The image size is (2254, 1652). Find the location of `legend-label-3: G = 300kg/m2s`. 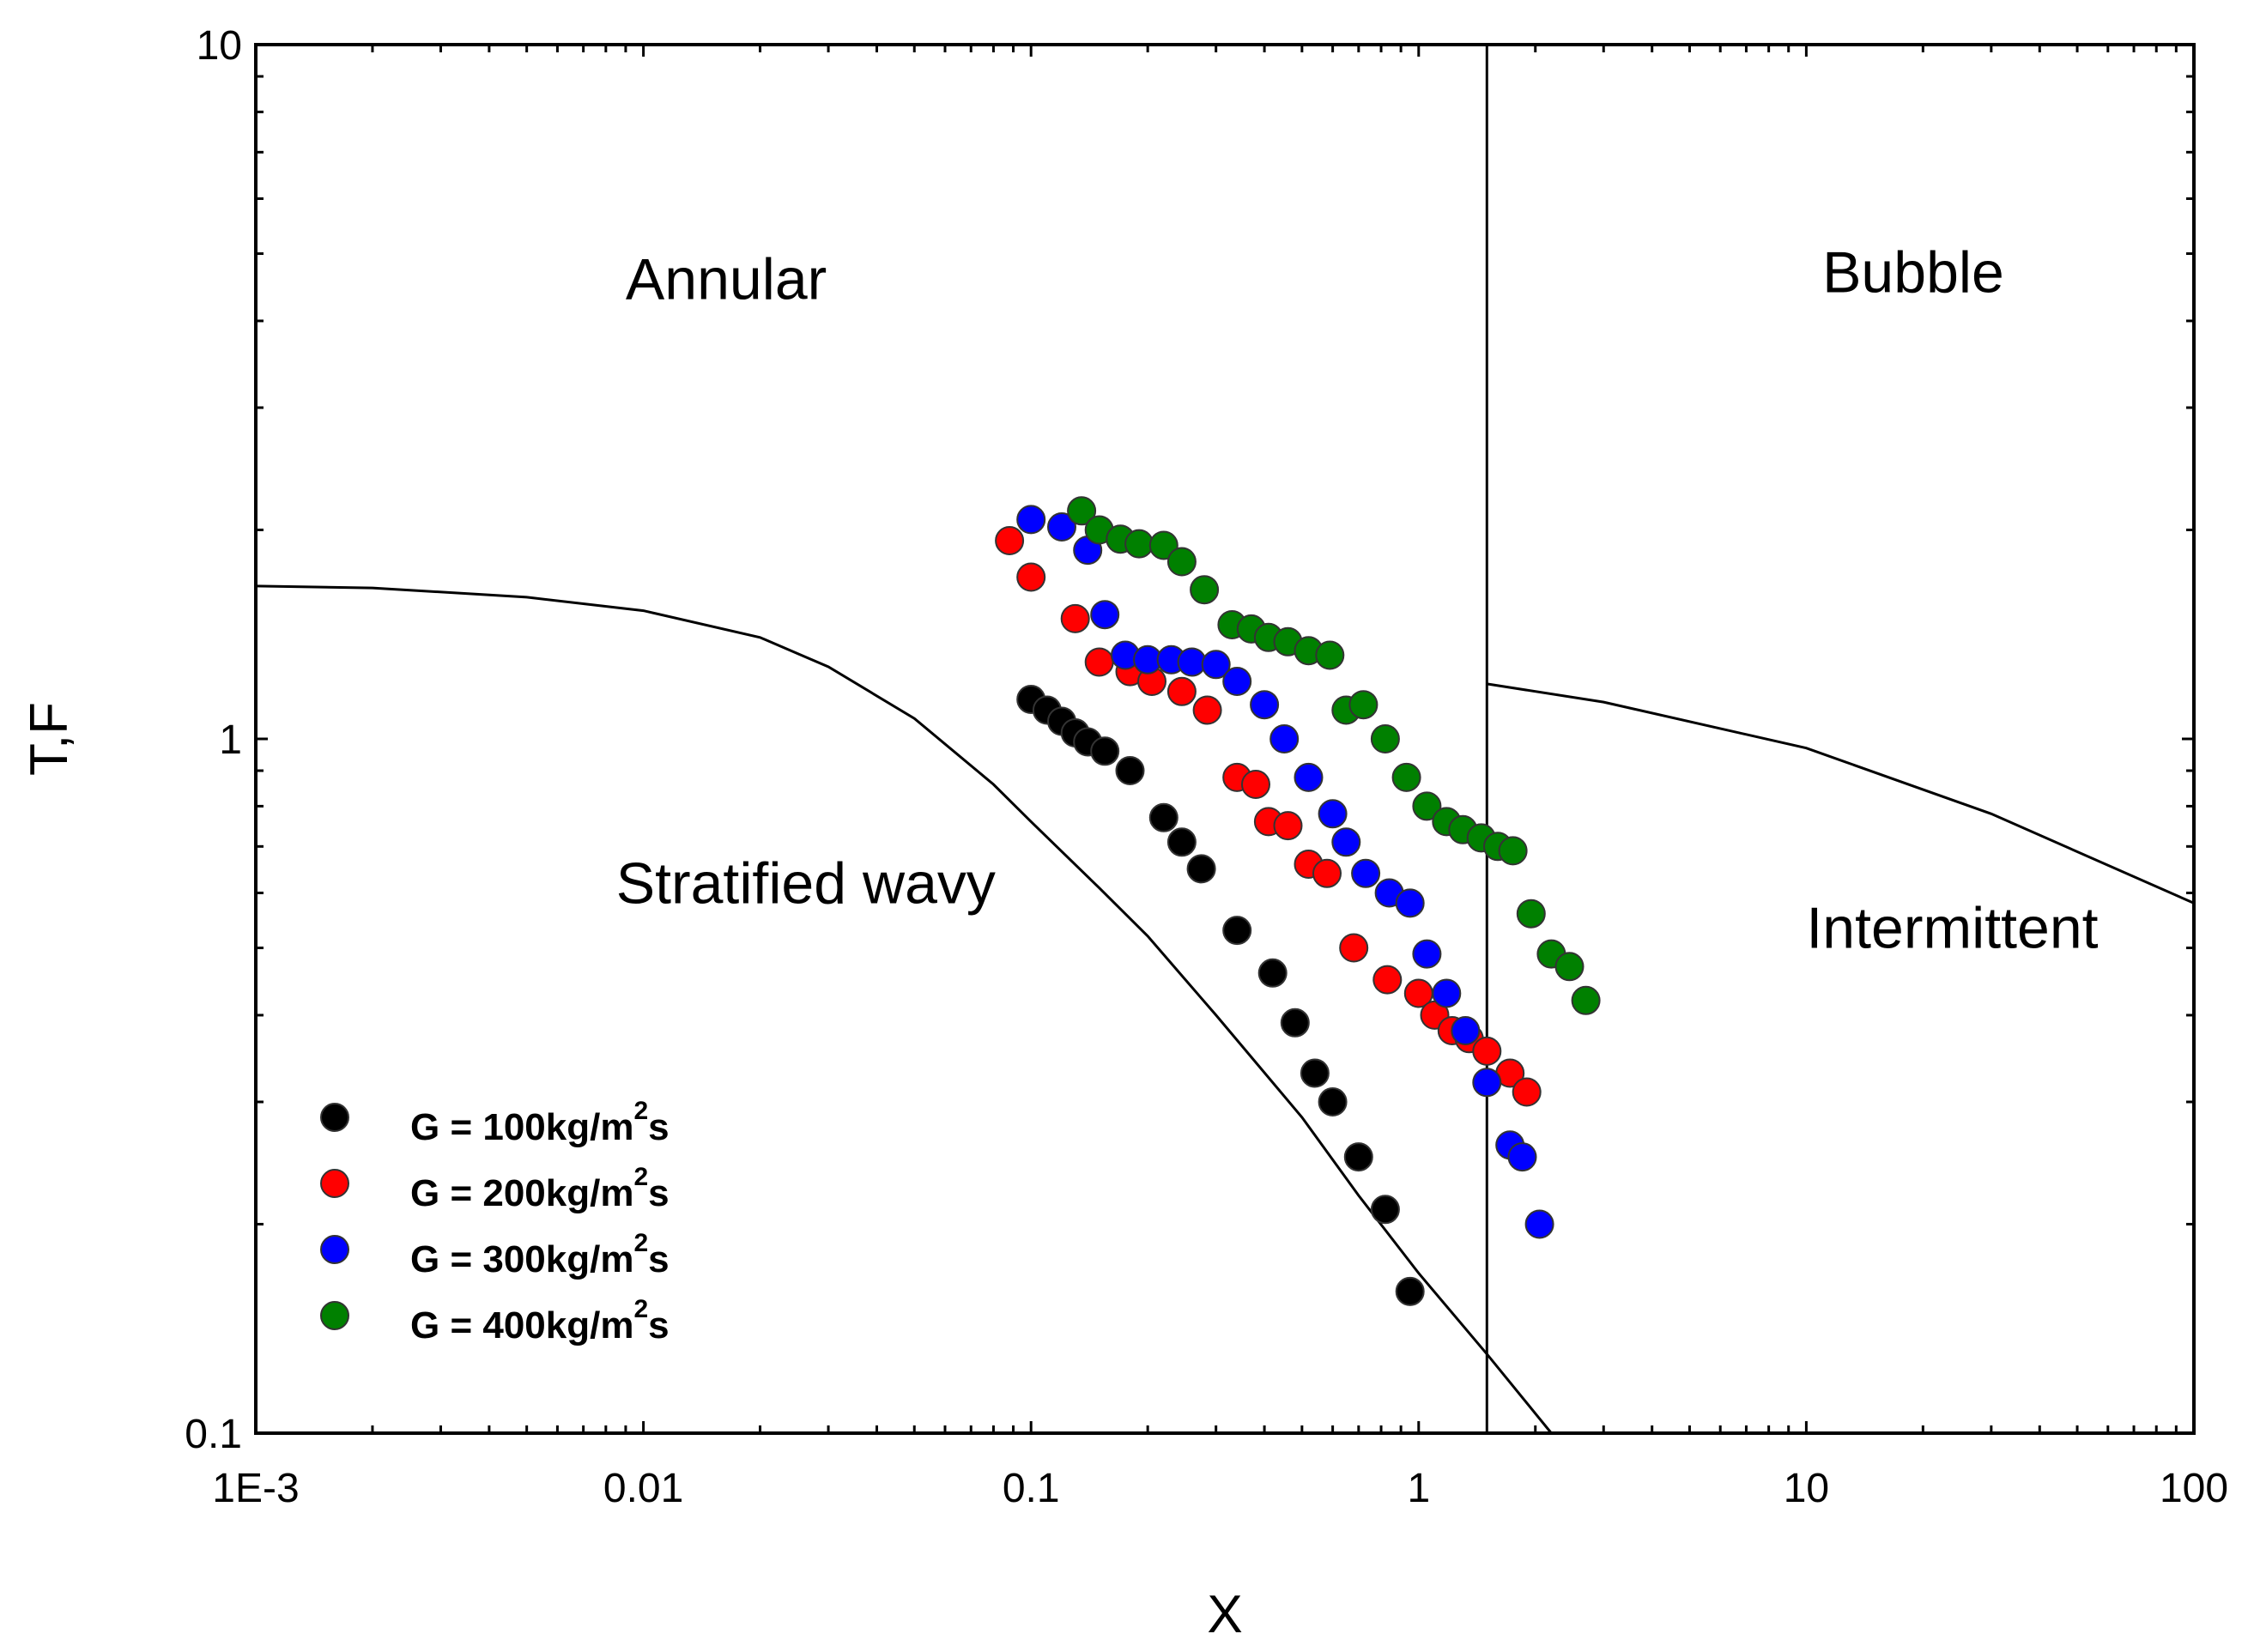

legend-label-3: G = 300kg/m2s is located at coordinates (540, 1254).